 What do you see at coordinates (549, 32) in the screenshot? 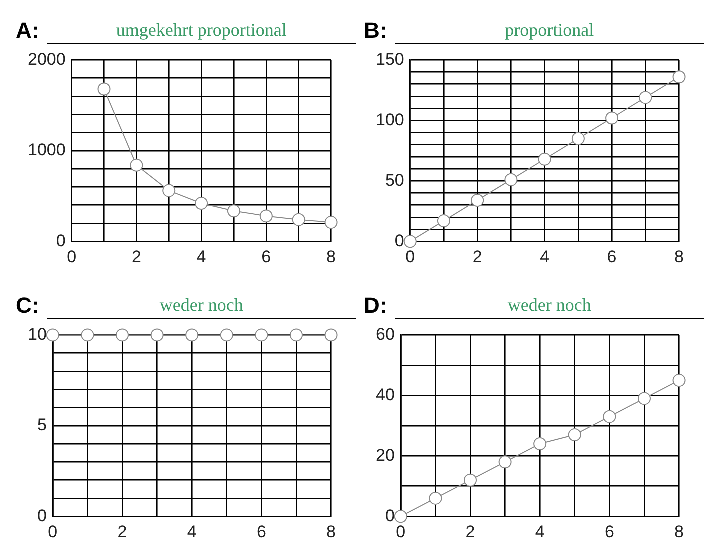
I see `chart-title: proportional` at bounding box center [549, 32].